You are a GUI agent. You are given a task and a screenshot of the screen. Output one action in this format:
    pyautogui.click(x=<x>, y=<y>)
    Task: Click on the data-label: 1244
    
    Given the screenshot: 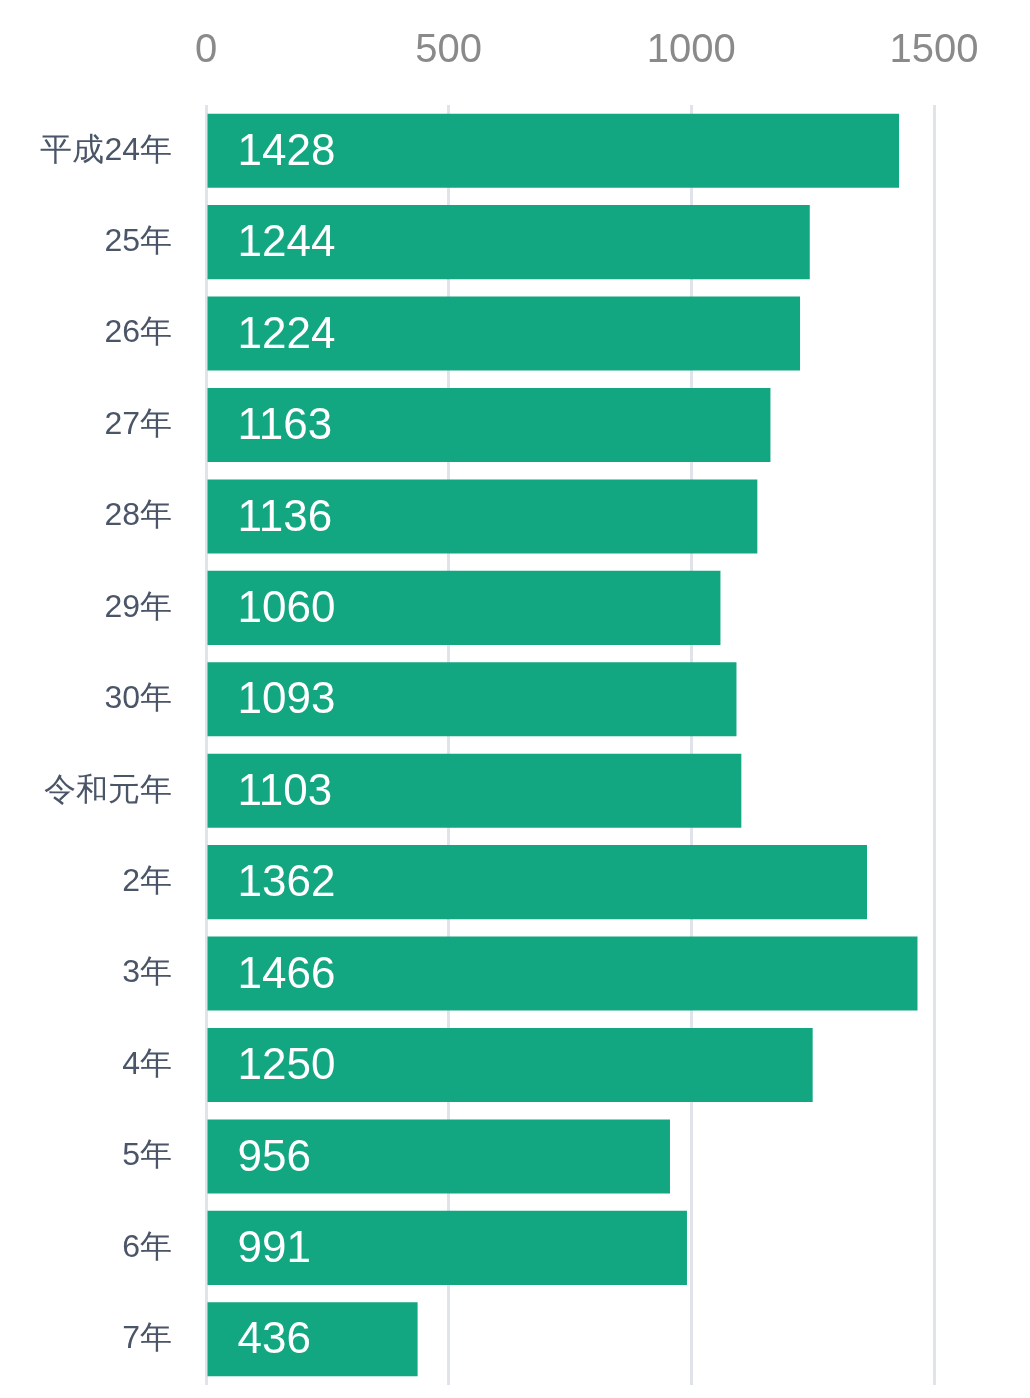 What is the action you would take?
    pyautogui.click(x=286, y=241)
    